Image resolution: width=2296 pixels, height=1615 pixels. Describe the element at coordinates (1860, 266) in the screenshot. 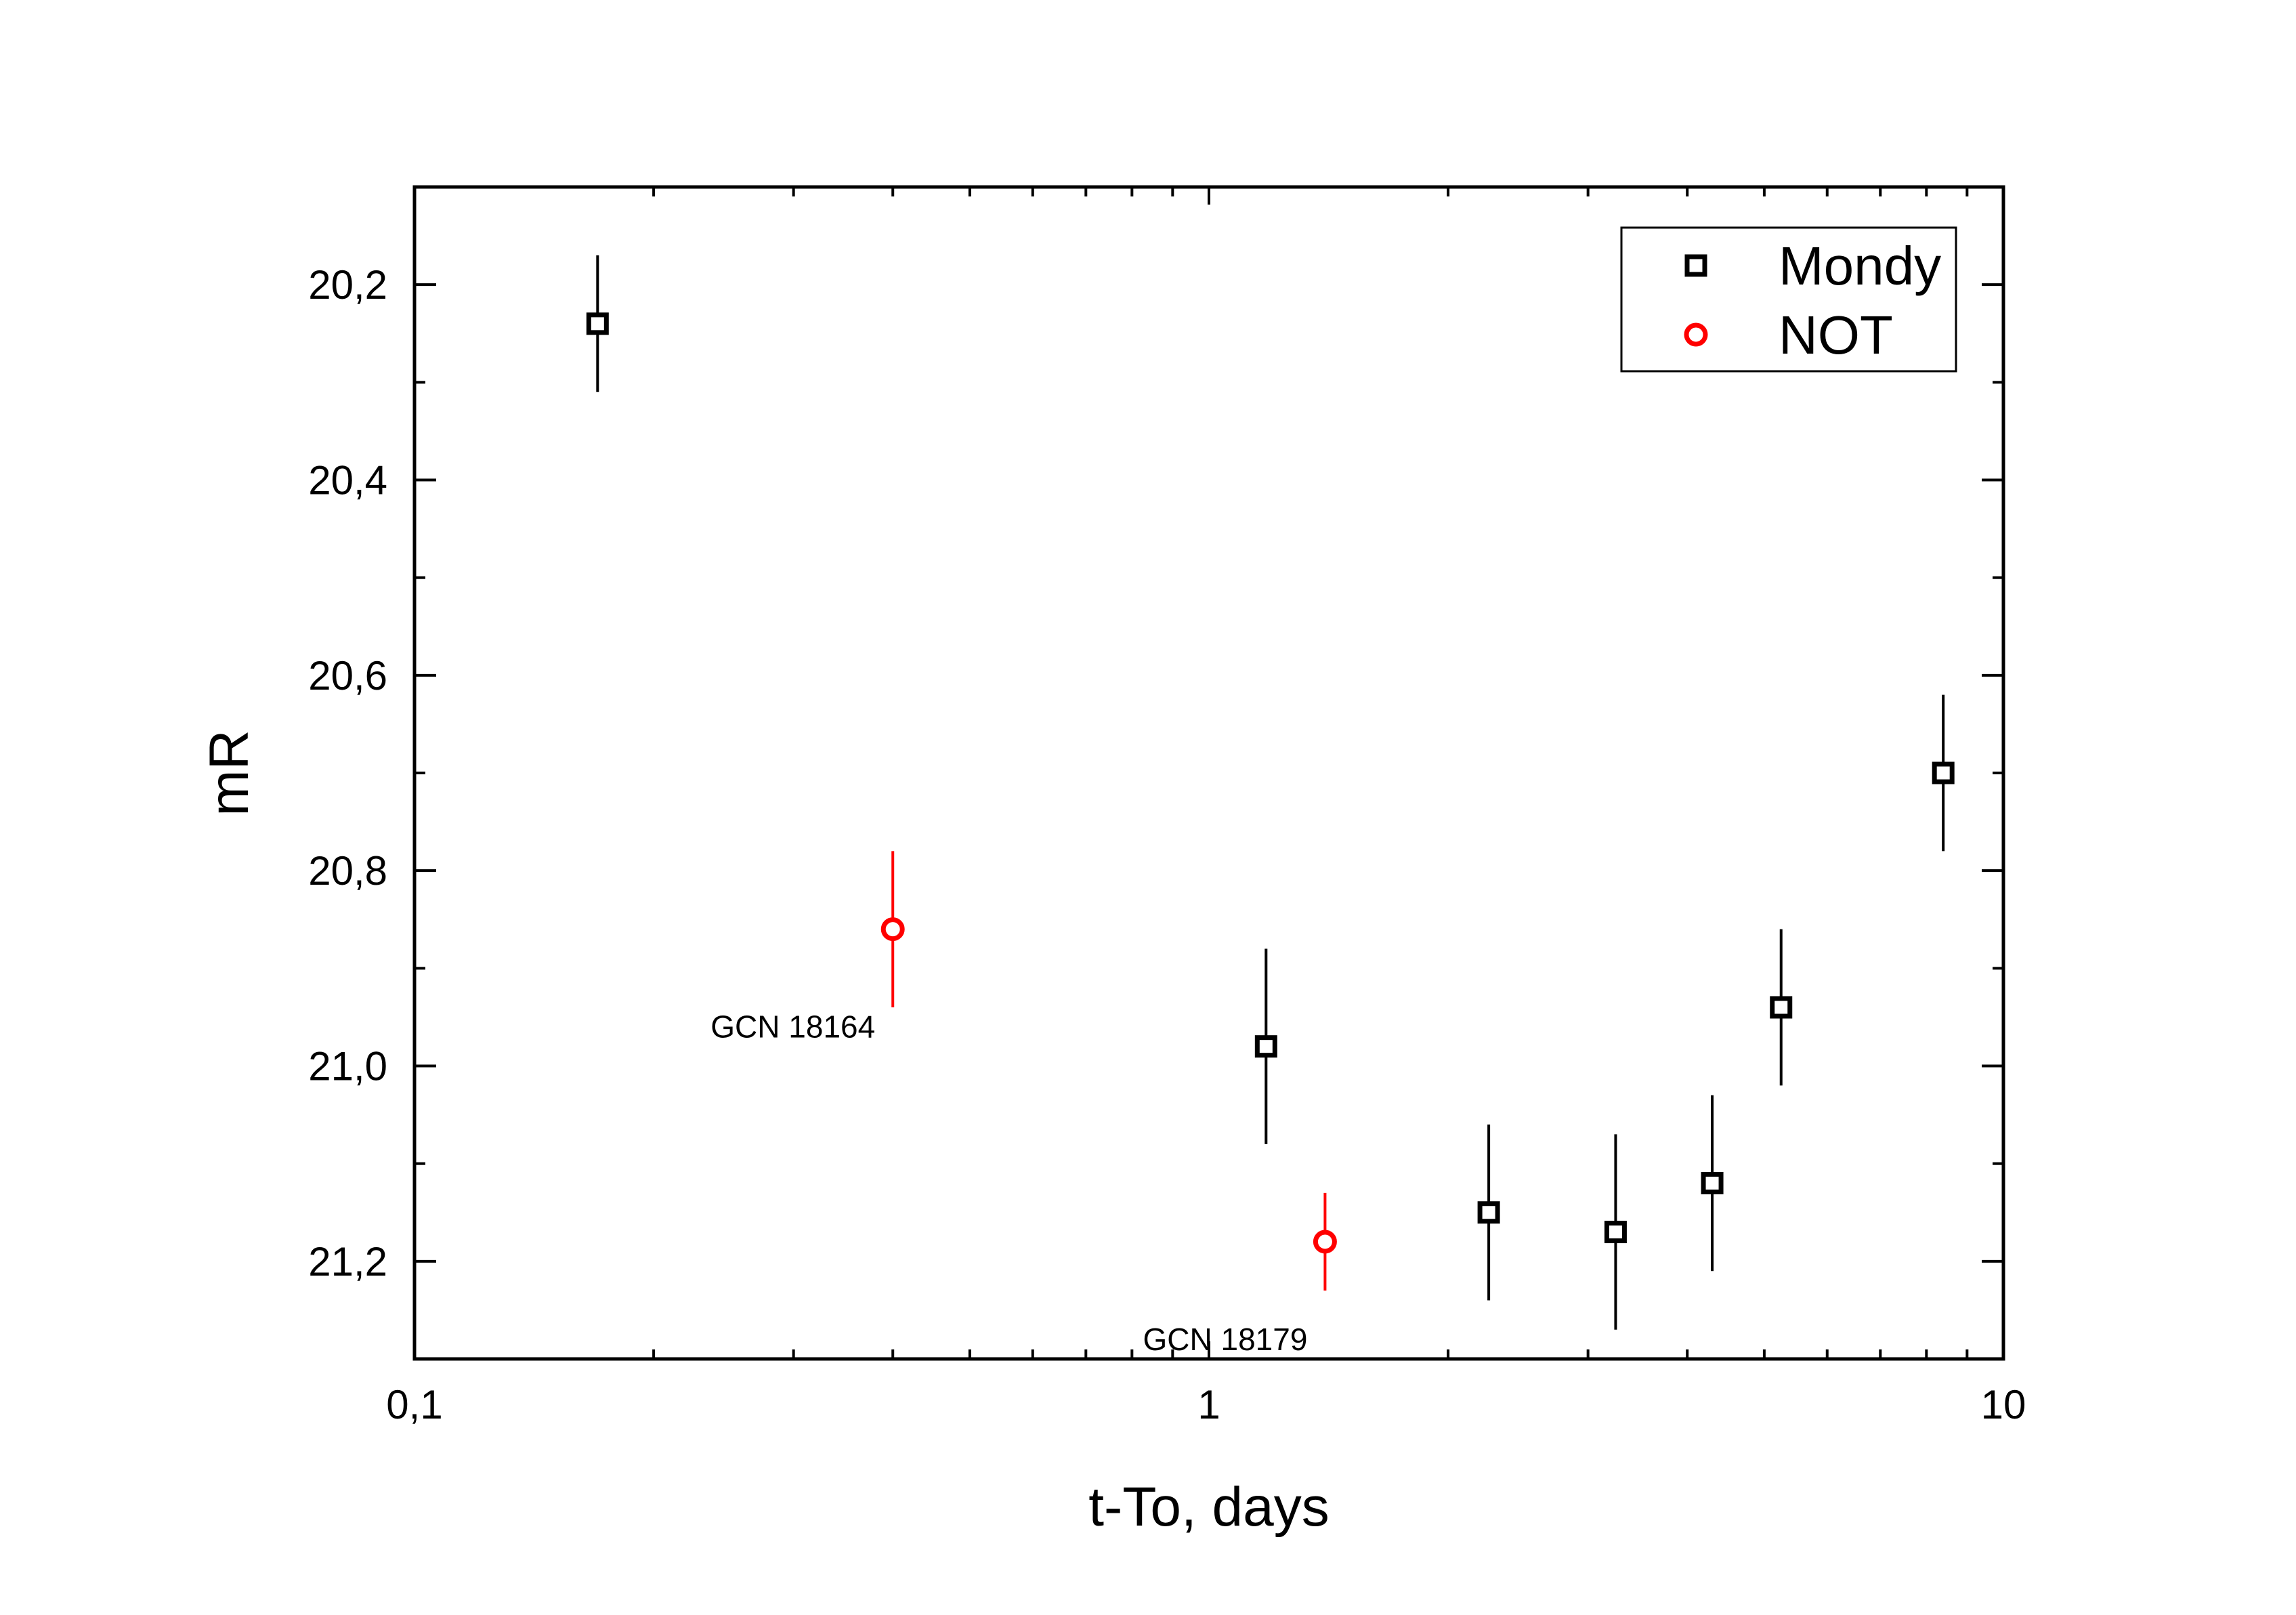

I see `legend-label: Mondy` at that location.